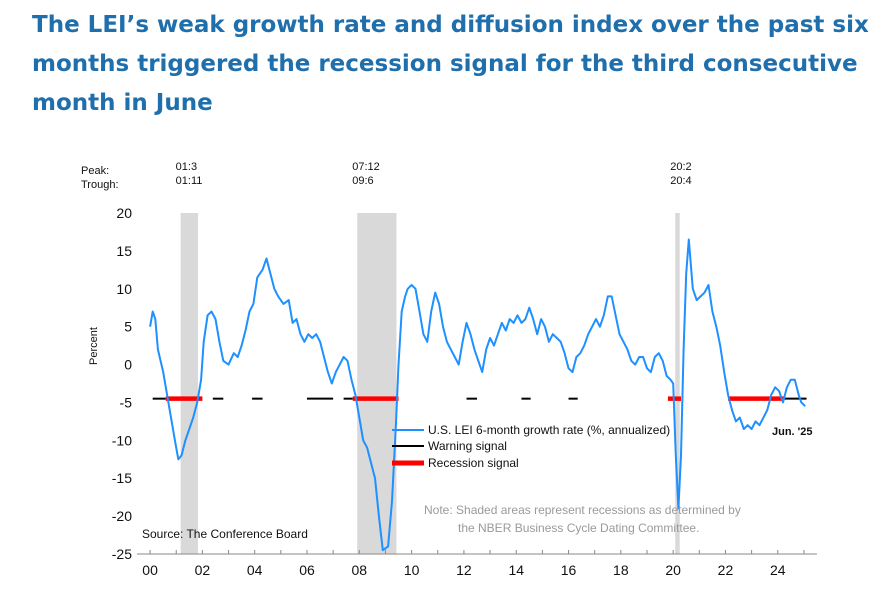 The height and width of the screenshot is (611, 883). I want to click on source-text: Source: The Conference Board, so click(225, 534).